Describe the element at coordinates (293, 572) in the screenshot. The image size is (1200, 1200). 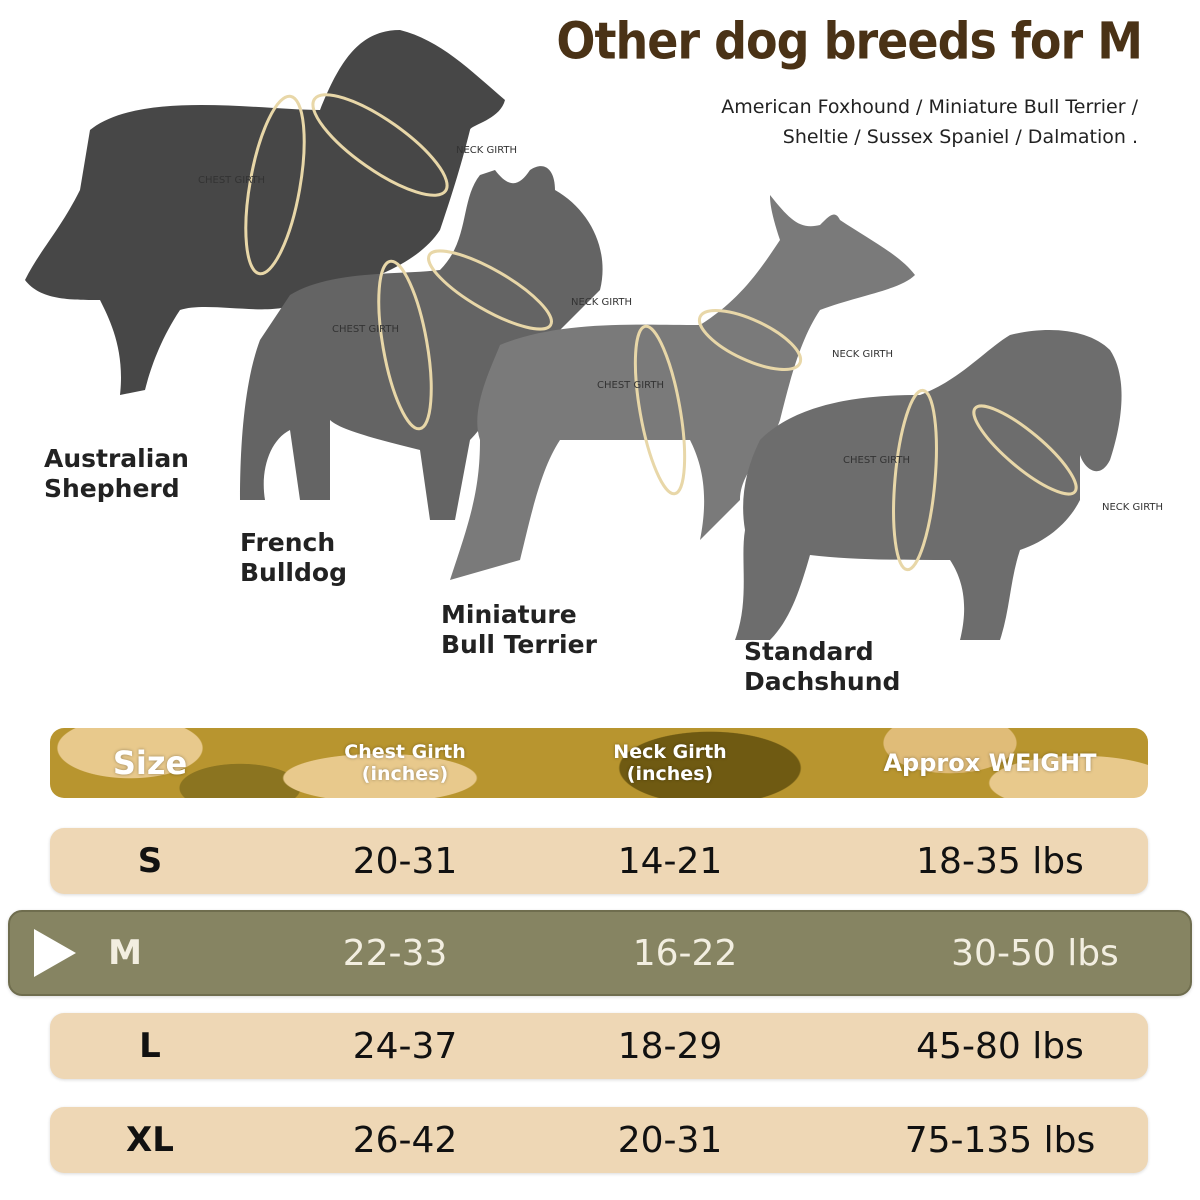
I see `breed-label-line: Bulldog` at that location.